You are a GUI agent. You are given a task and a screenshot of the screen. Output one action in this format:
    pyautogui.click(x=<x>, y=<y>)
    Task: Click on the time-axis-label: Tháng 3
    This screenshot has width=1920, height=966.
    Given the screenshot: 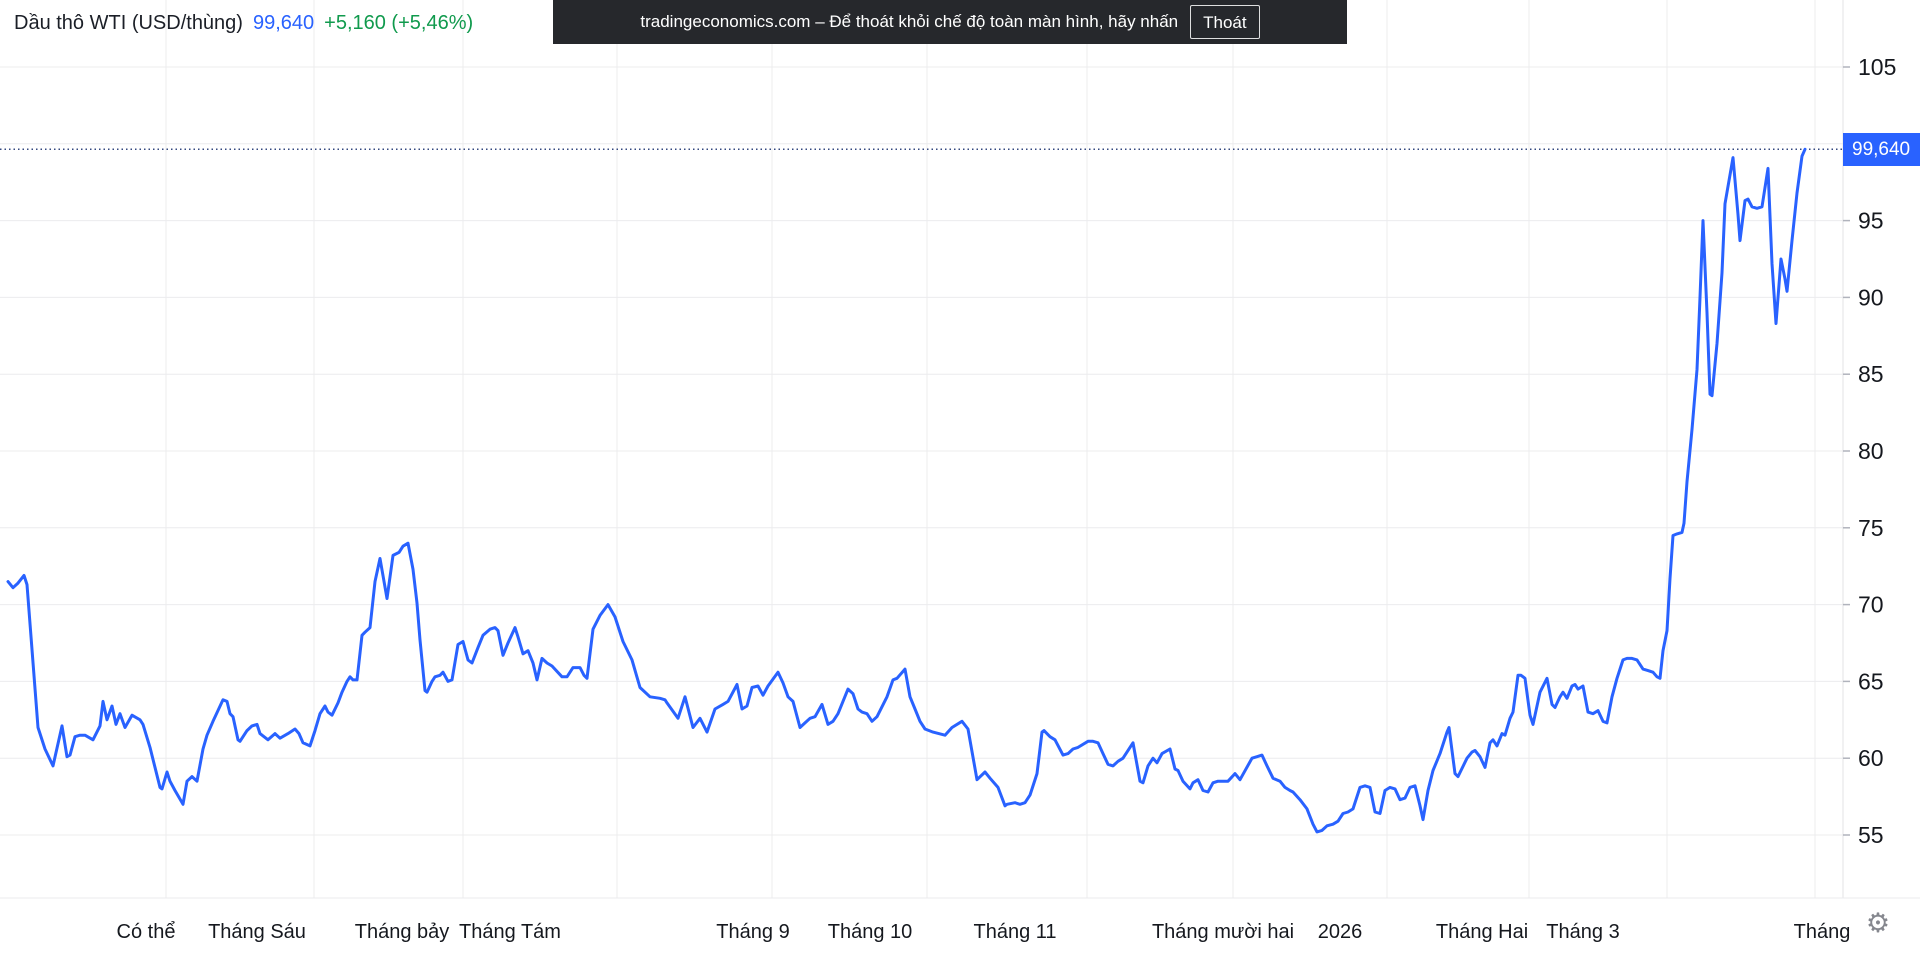 What is the action you would take?
    pyautogui.click(x=1582, y=932)
    